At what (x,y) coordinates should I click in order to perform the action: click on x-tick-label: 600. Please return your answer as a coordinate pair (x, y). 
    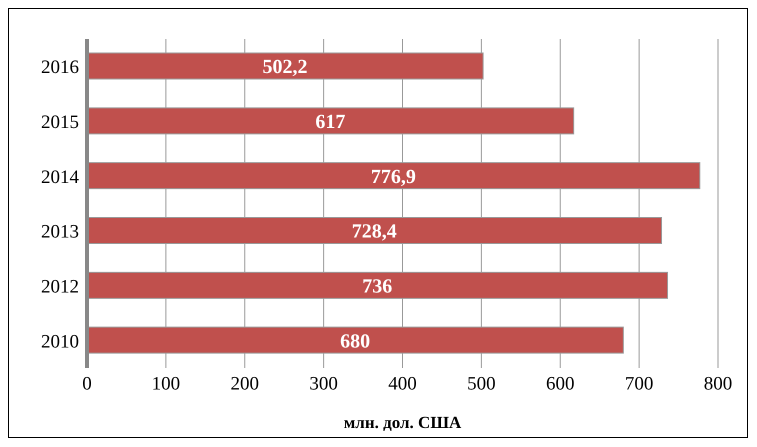
    Looking at the image, I should click on (560, 383).